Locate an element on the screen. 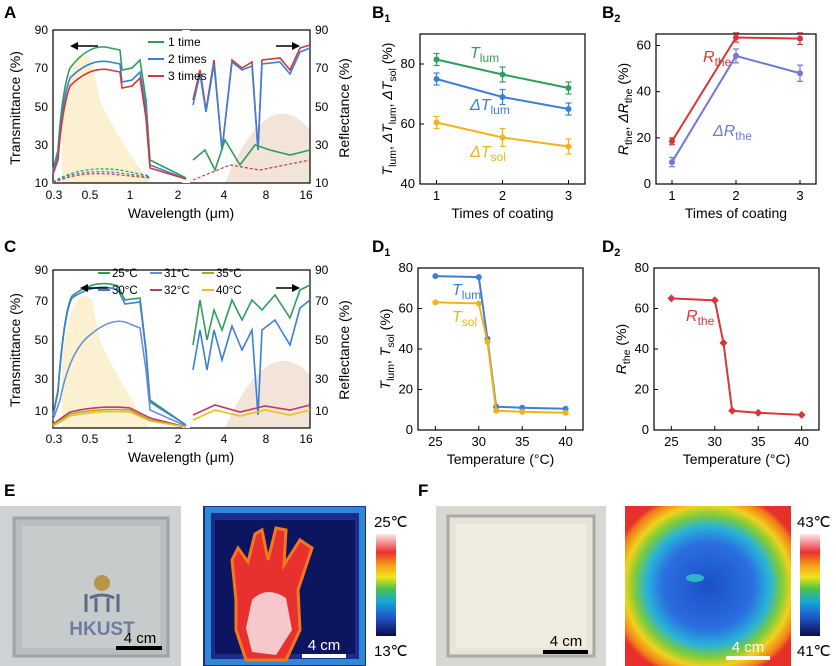  series-line-1-time is located at coordinates (119, 112).